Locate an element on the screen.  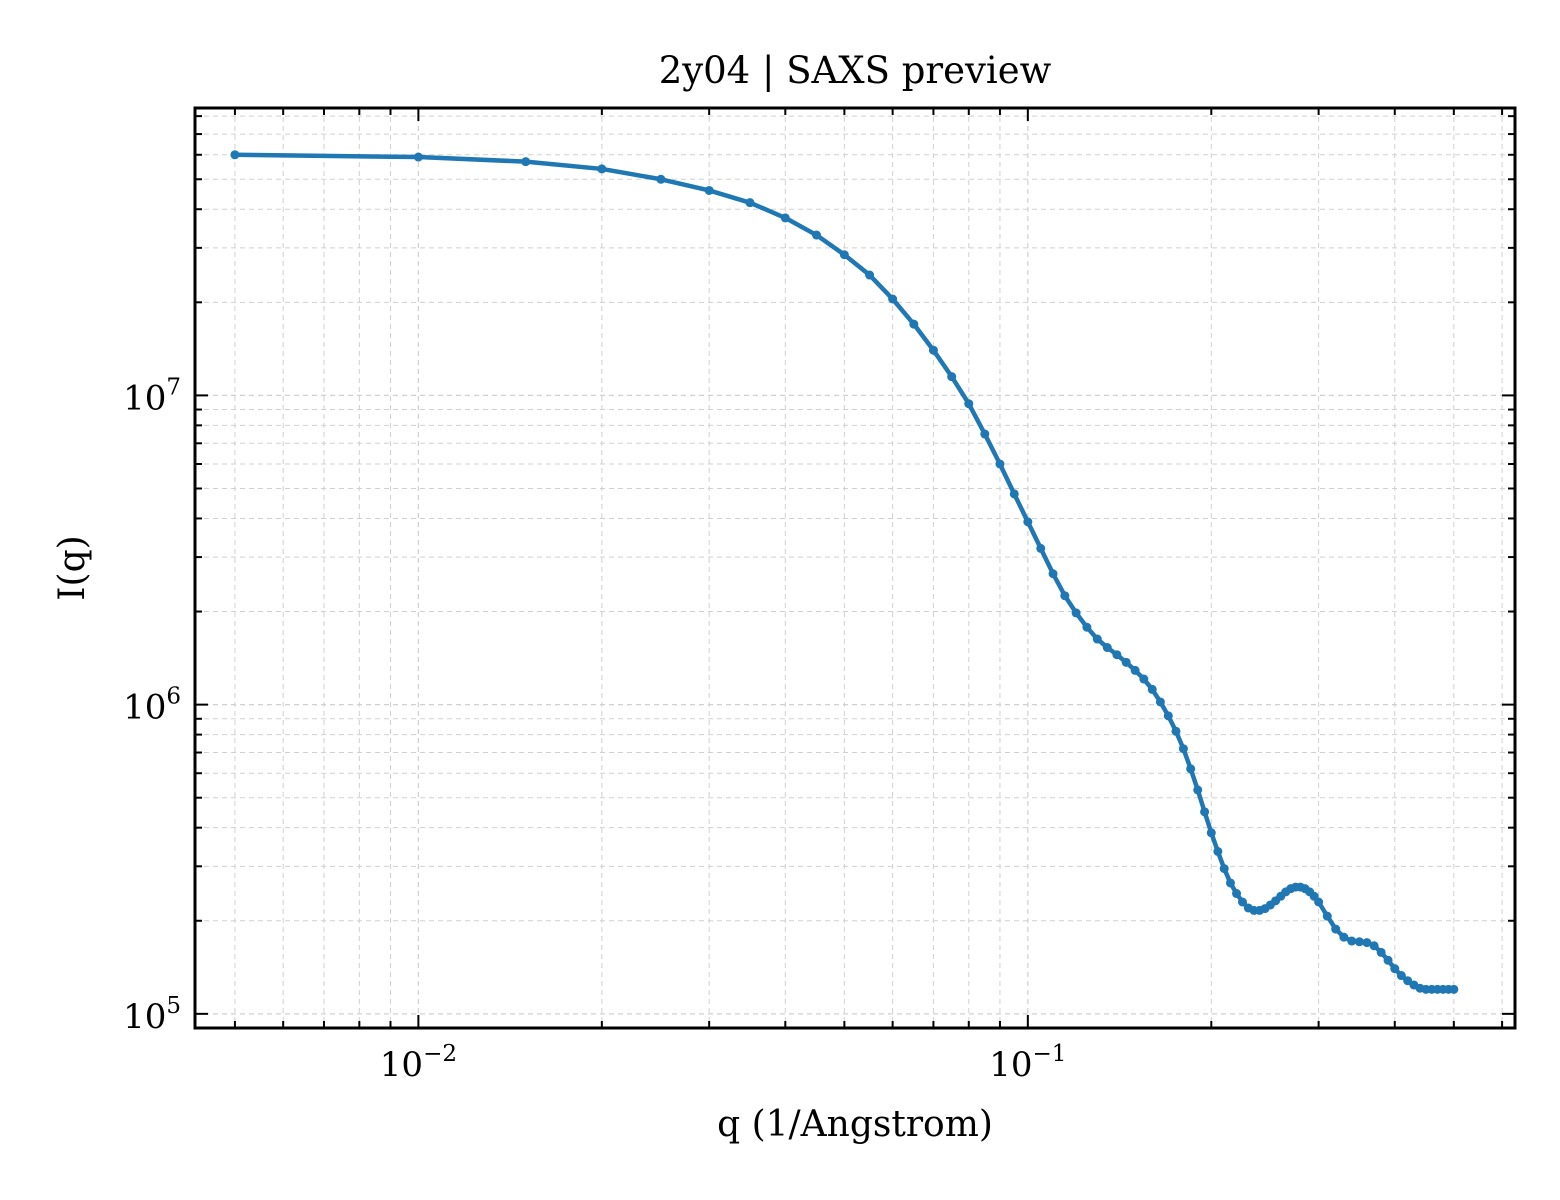
y-tick-label: 10⁵ is located at coordinates (152, 1015).